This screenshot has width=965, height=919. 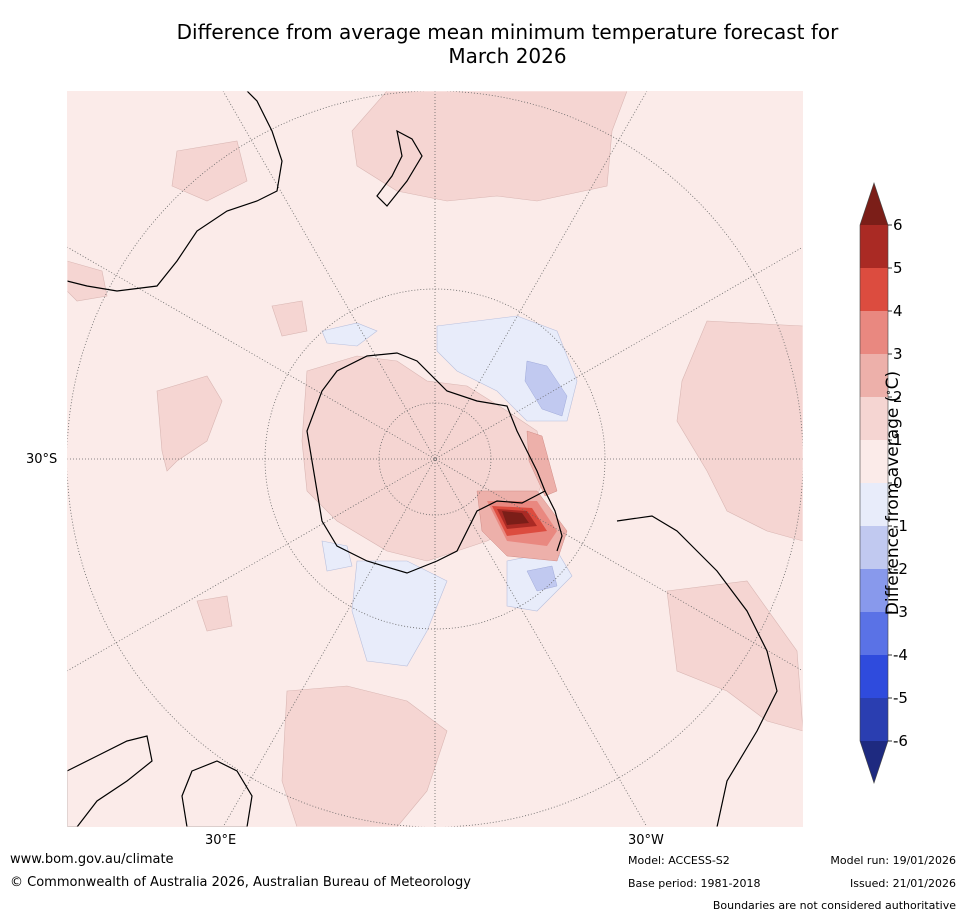 What do you see at coordinates (679, 860) in the screenshot?
I see `model-text: Model: ACCESS-S2` at bounding box center [679, 860].